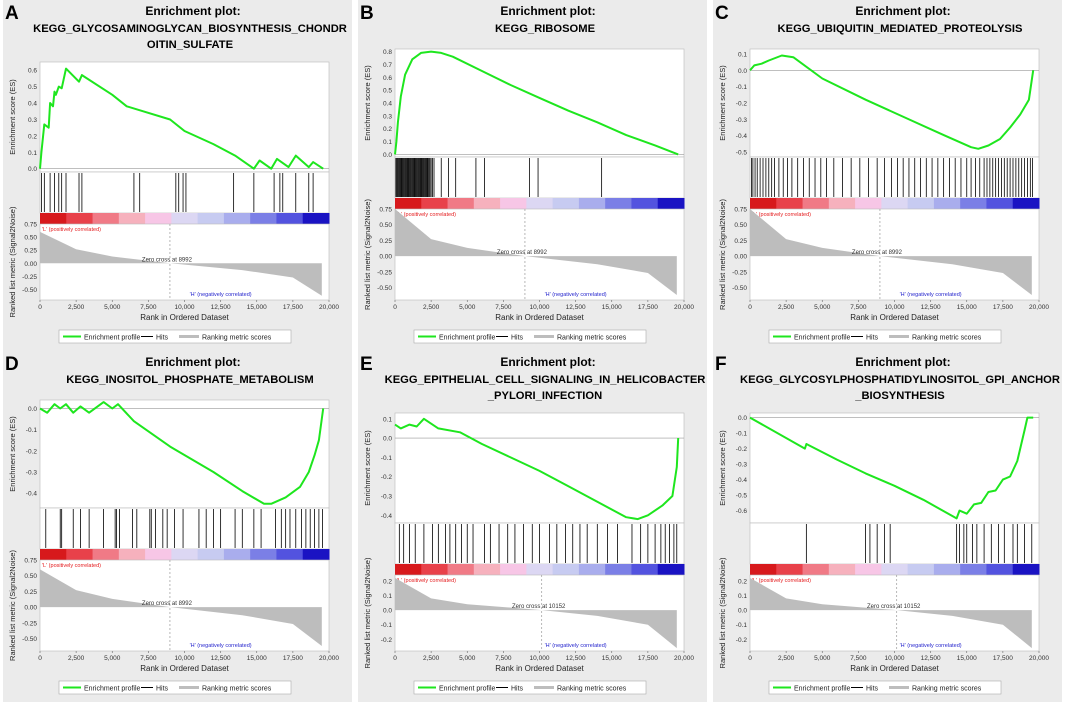 This screenshot has width=1065, height=714. What do you see at coordinates (742, 87) in the screenshot?
I see `es-tick-label: -0.1` at bounding box center [742, 87].